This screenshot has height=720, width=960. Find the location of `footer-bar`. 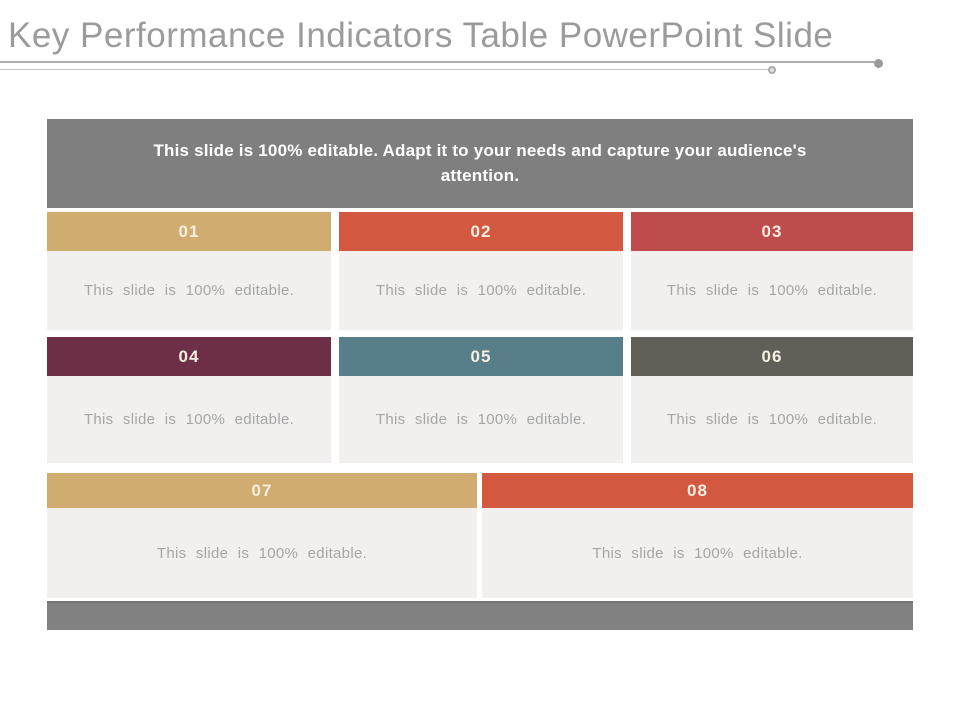

footer-bar is located at coordinates (480, 615).